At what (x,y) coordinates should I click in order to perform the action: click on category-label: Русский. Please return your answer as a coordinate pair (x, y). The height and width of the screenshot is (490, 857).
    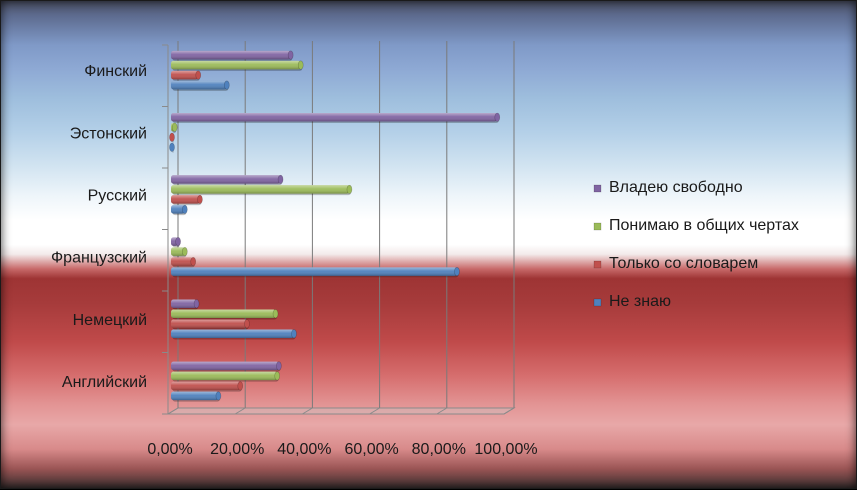
    Looking at the image, I should click on (117, 195).